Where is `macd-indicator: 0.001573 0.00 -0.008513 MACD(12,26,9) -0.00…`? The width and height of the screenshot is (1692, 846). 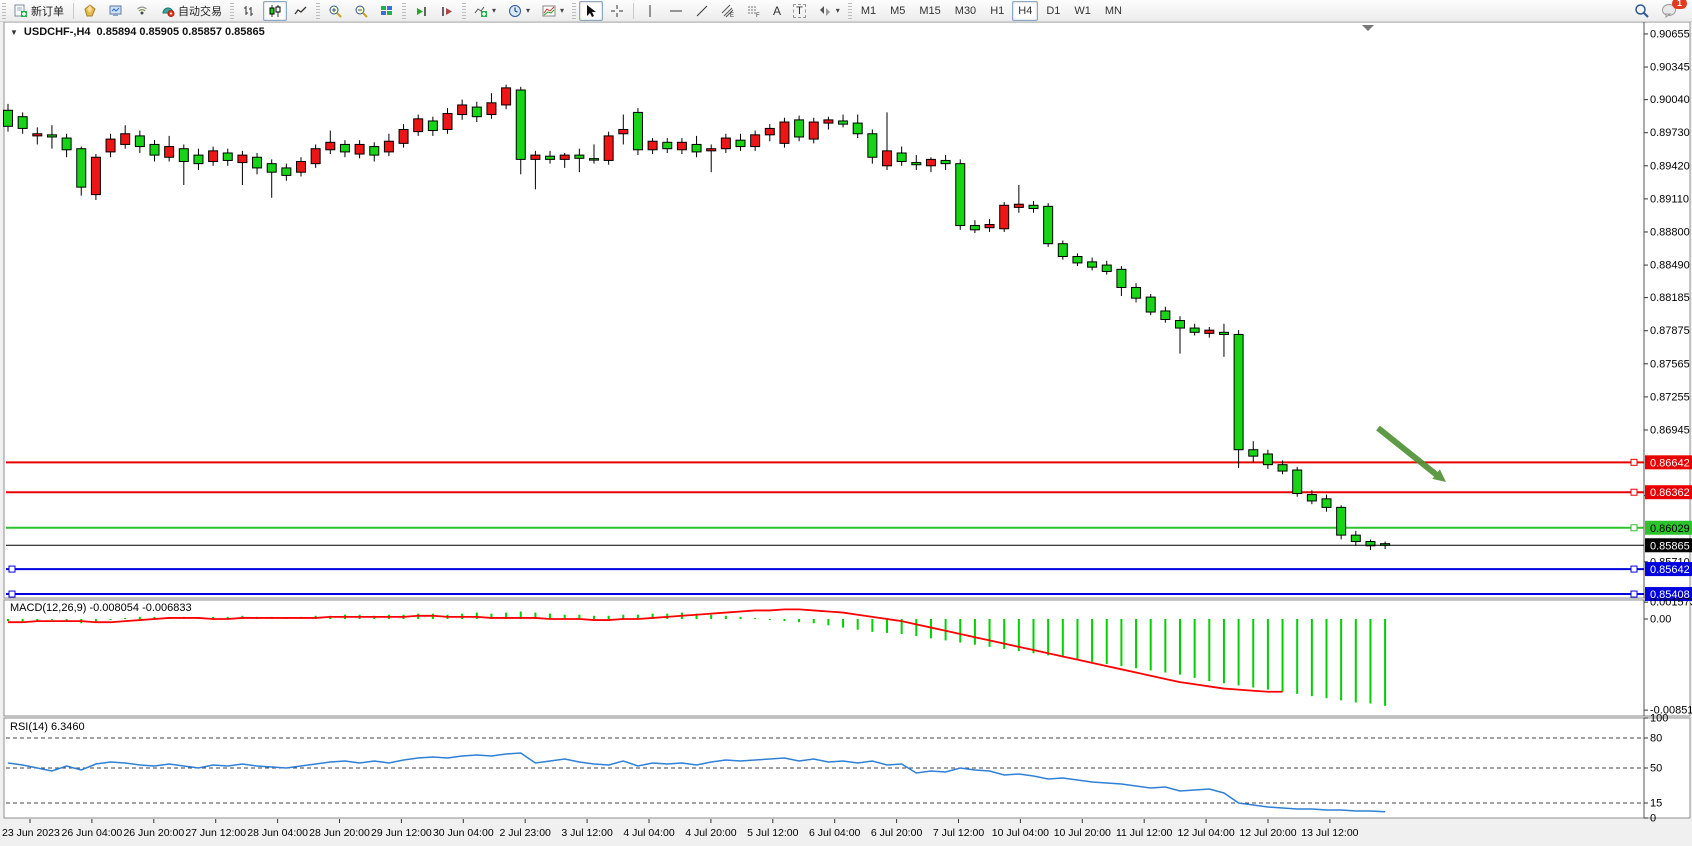 macd-indicator: 0.001573 0.00 -0.008513 MACD(12,26,9) -0.00… is located at coordinates (849, 657).